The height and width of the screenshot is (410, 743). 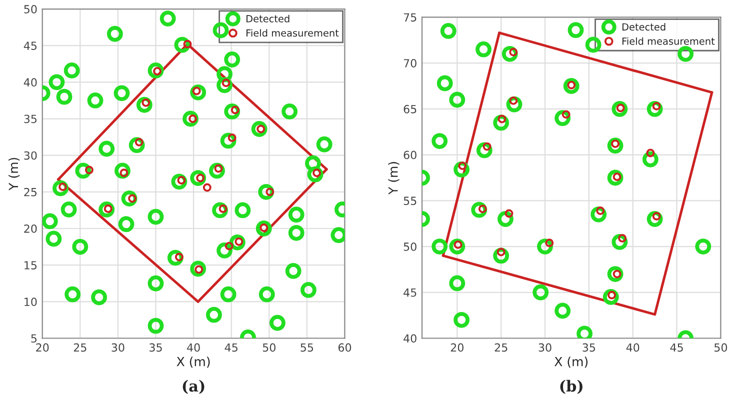 What do you see at coordinates (193, 387) in the screenshot?
I see `text: (a)` at bounding box center [193, 387].